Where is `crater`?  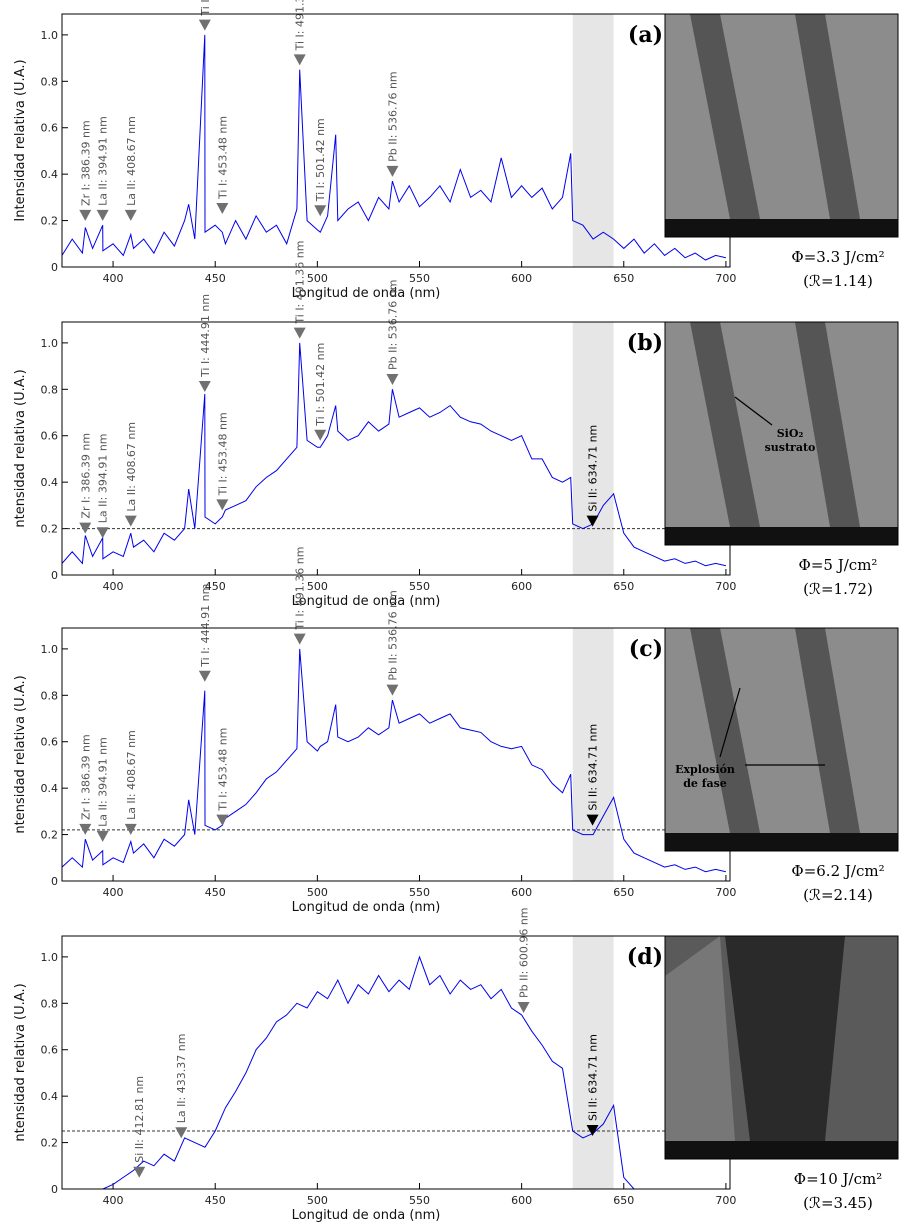 crater is located at coordinates (785, 1038).